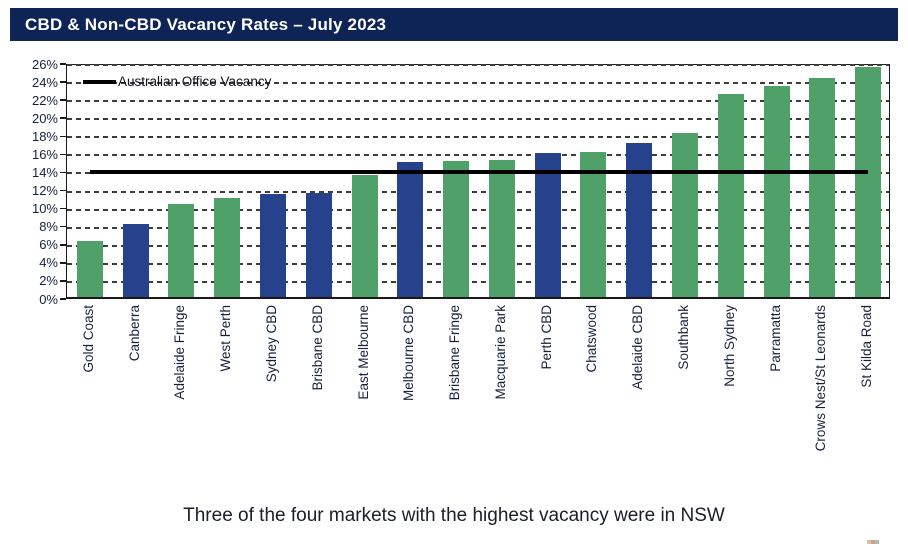 Image resolution: width=908 pixels, height=544 pixels. I want to click on x-axis-label-cell: Gold Coast, so click(89, 403).